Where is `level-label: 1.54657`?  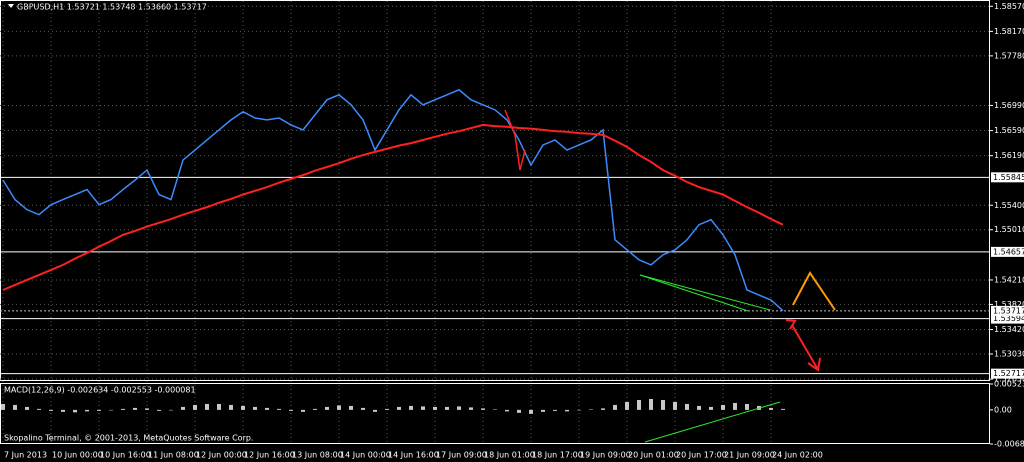
level-label: 1.54657 is located at coordinates (1008, 251).